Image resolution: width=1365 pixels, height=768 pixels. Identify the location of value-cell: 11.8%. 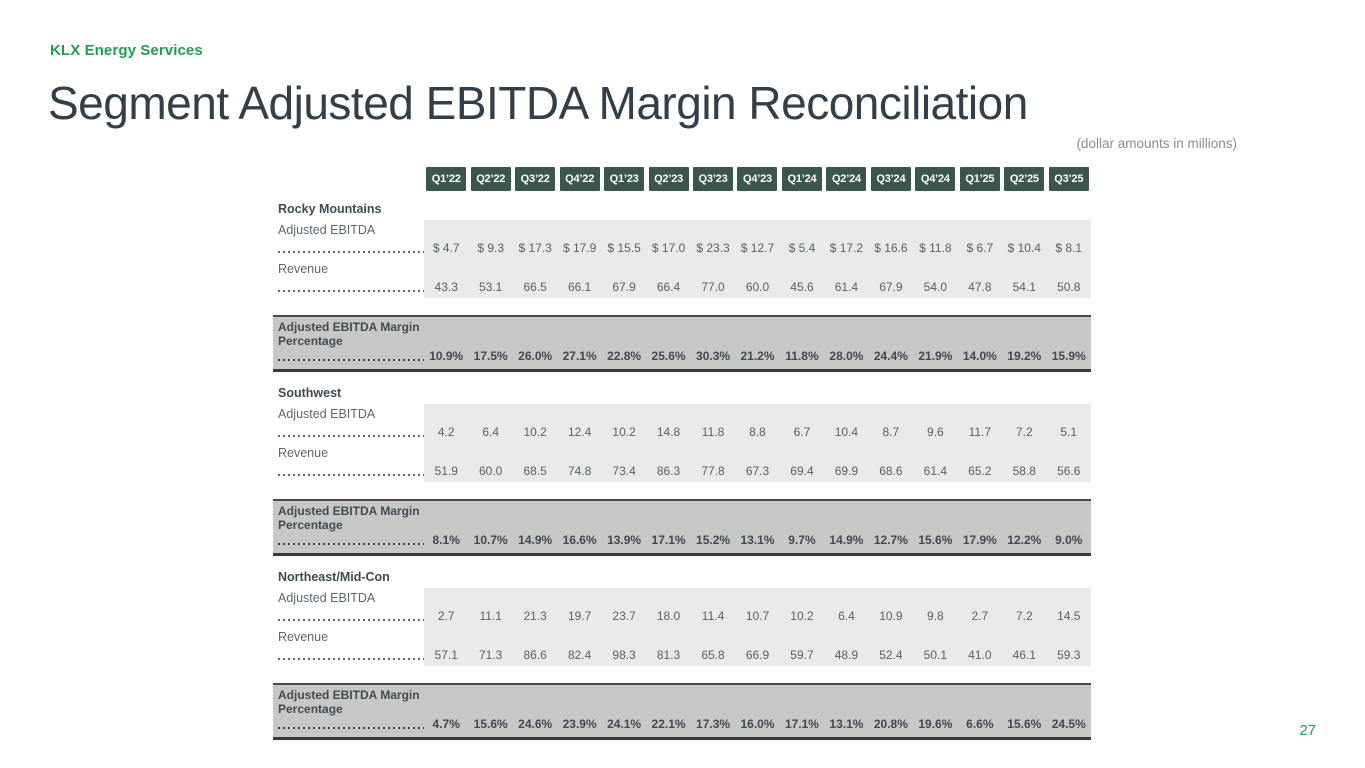
(802, 356).